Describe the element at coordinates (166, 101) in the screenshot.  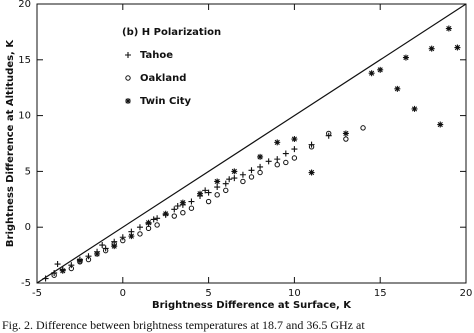
I see `legend-label: Twin City` at that location.